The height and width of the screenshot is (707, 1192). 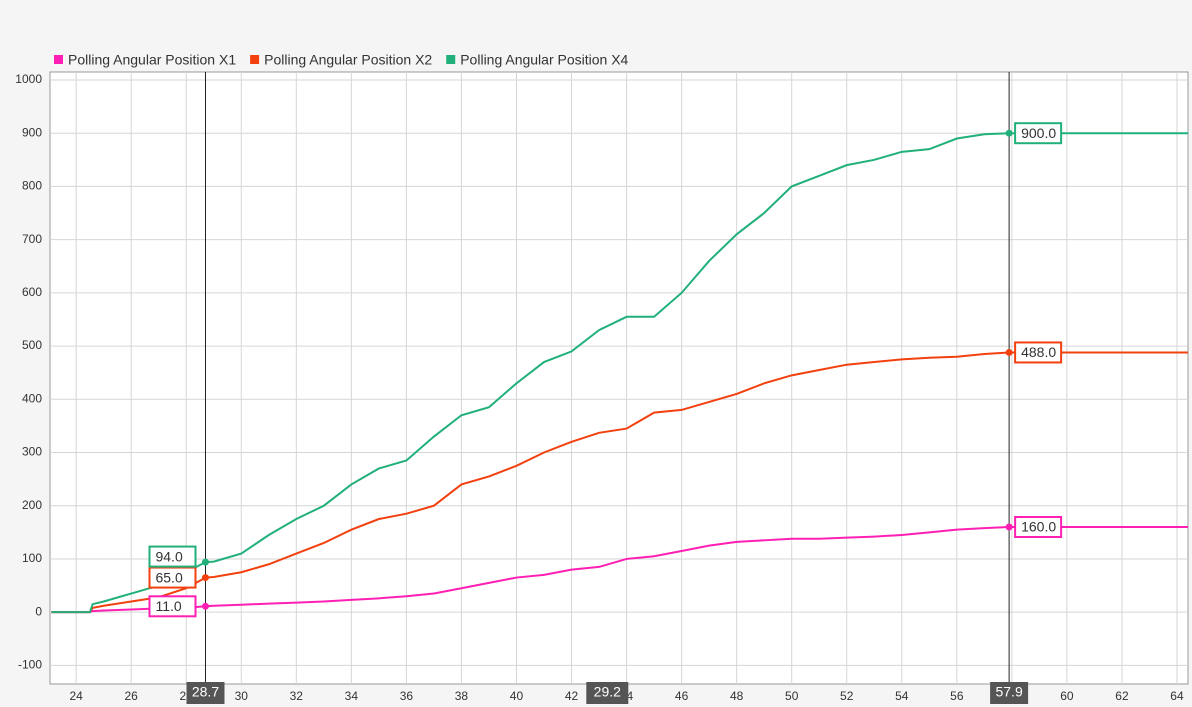 I want to click on y-tick-label: 300, so click(x=32, y=452).